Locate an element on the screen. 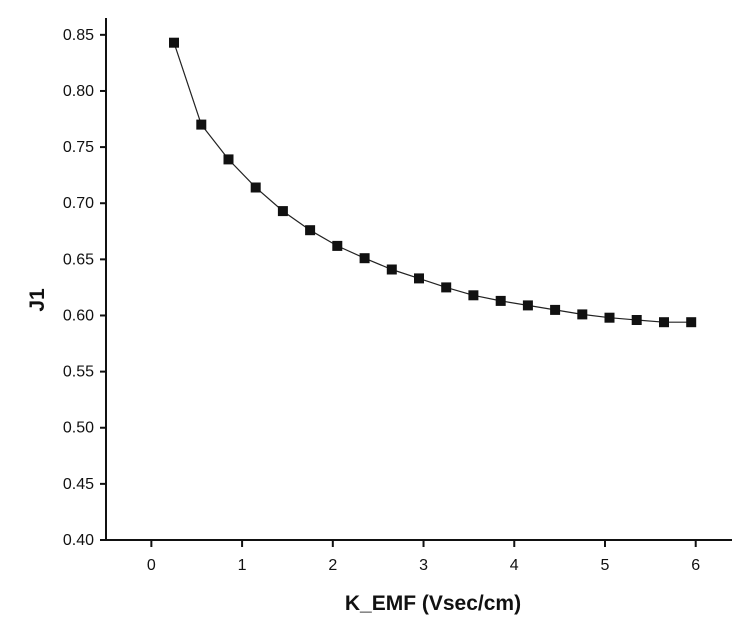 This screenshot has height=618, width=746. x-tick-label: 3 is located at coordinates (423, 565).